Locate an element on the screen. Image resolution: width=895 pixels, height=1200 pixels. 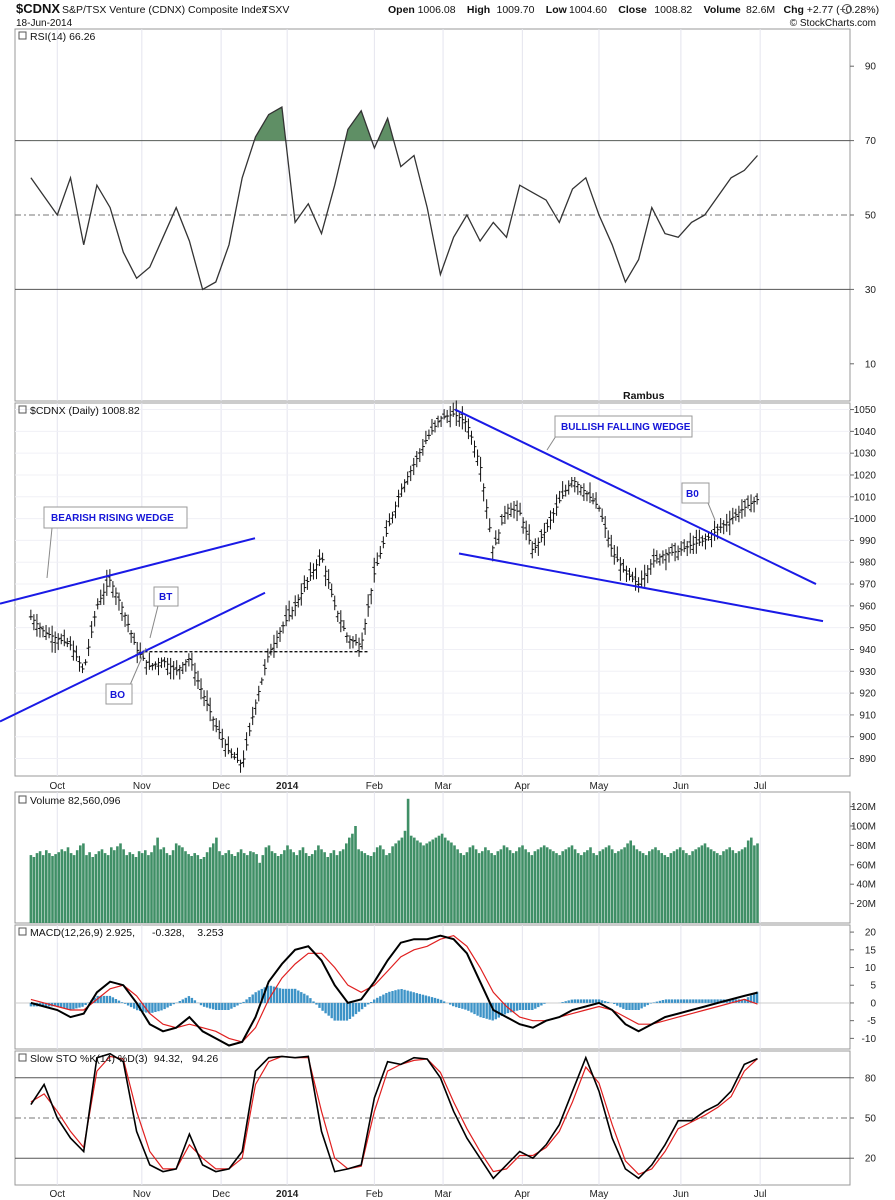
sto-axis-tick-label: 50 is located at coordinates (871, 1119).